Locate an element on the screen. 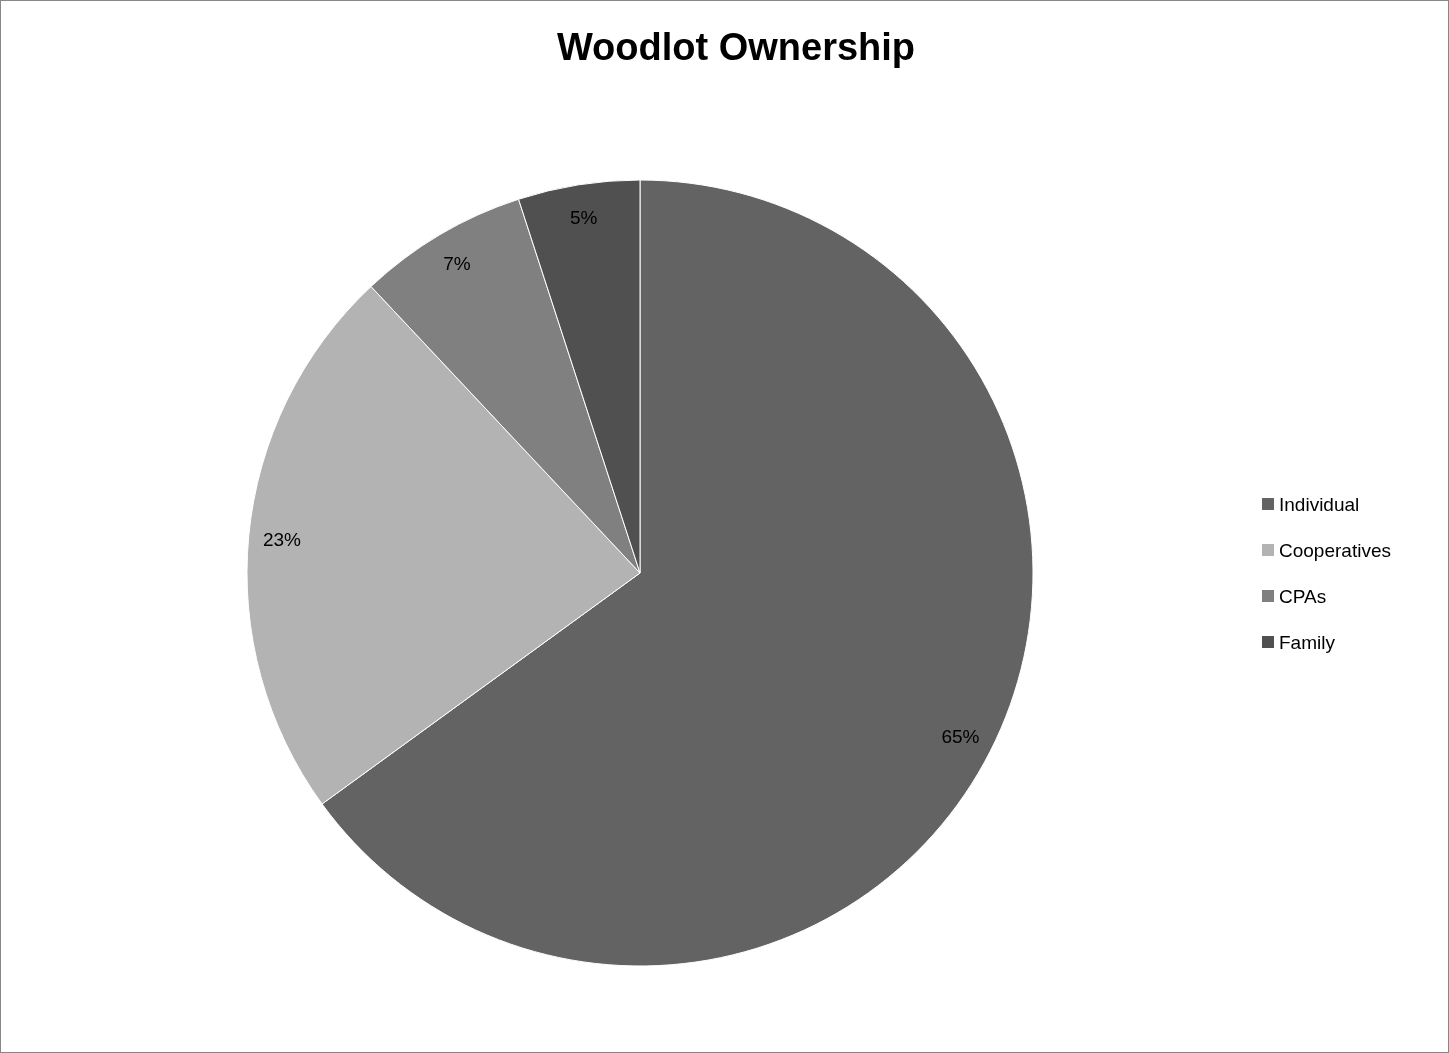 The width and height of the screenshot is (1449, 1053). legend-label: Family is located at coordinates (1307, 642).